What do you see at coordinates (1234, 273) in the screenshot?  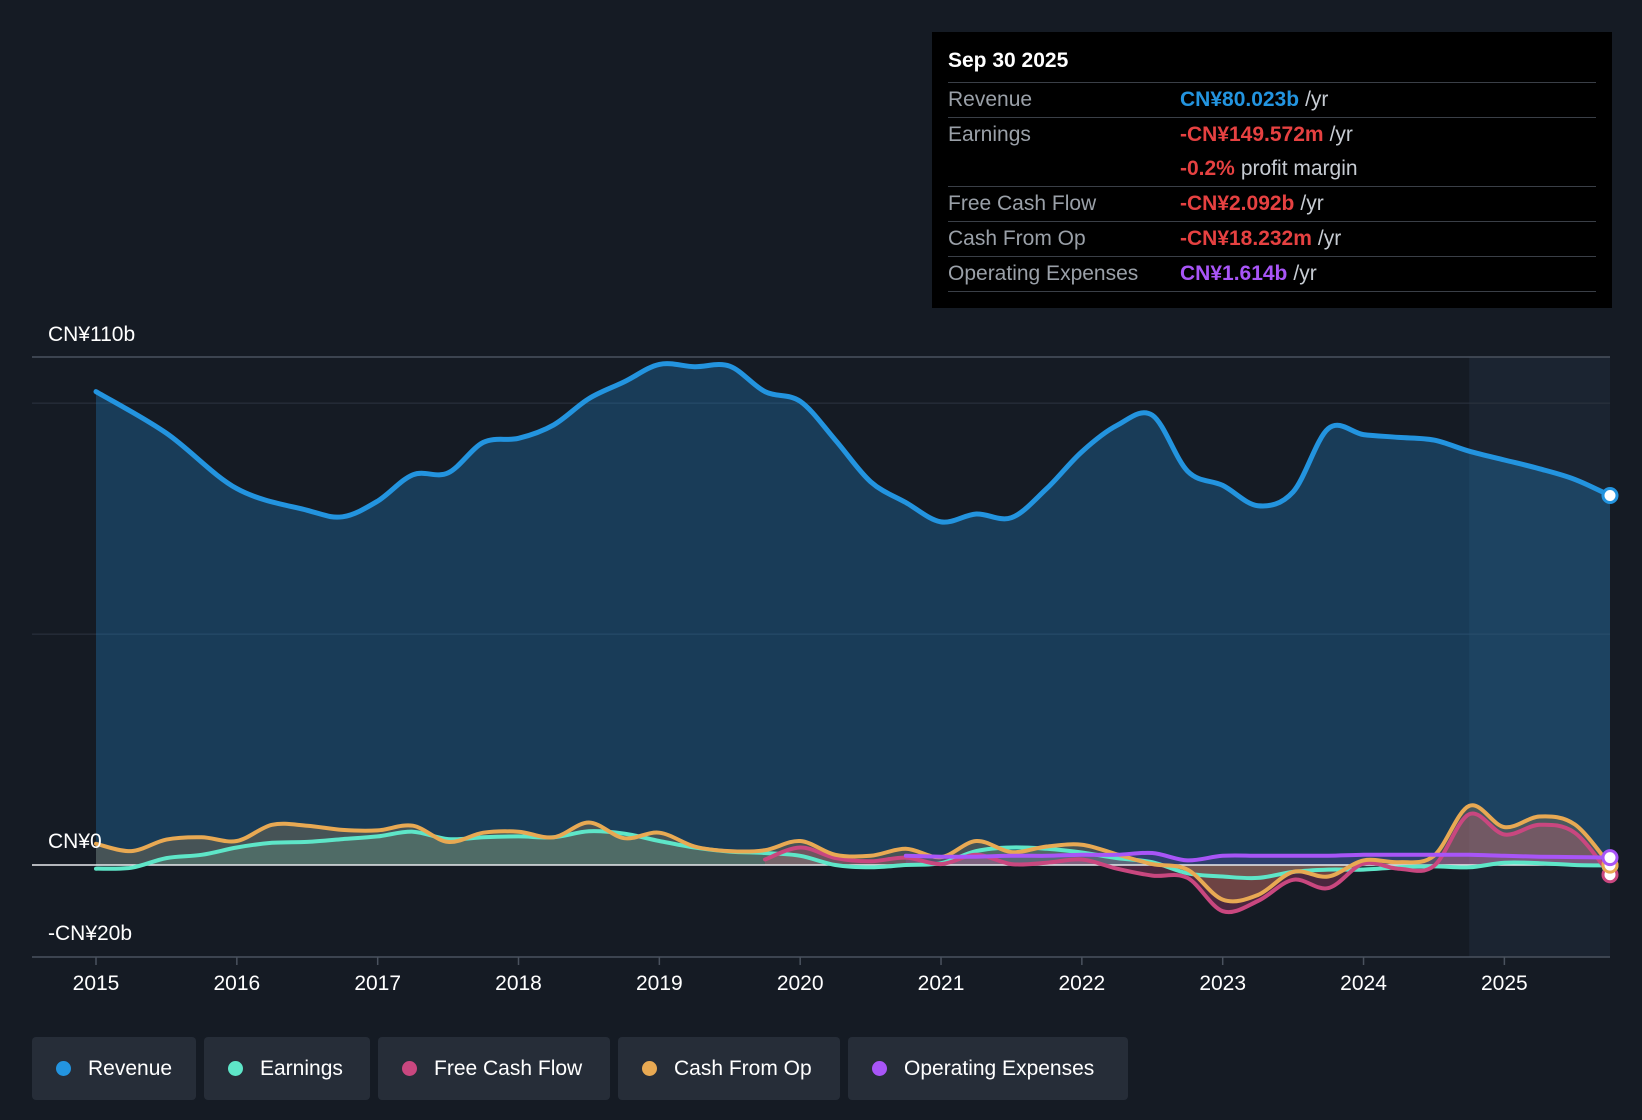 I see `tooltip-value: CN¥1.614b` at bounding box center [1234, 273].